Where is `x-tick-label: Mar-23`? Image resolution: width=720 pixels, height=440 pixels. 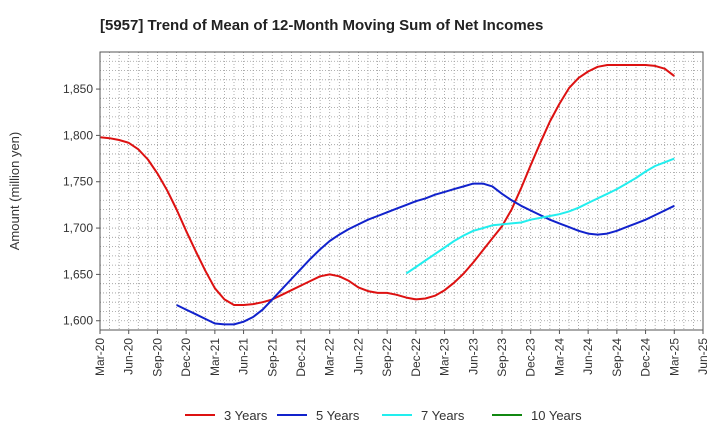
x-tick-label: Mar-23 is located at coordinates (445, 357).